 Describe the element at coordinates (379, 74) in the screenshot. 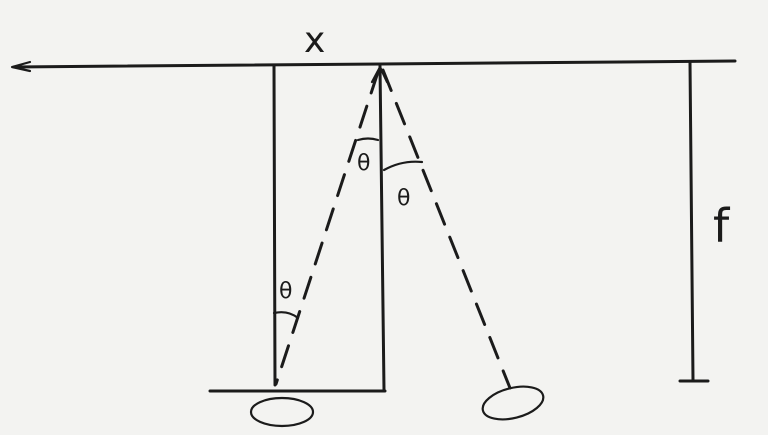

I see `apex-arrowhead` at that location.